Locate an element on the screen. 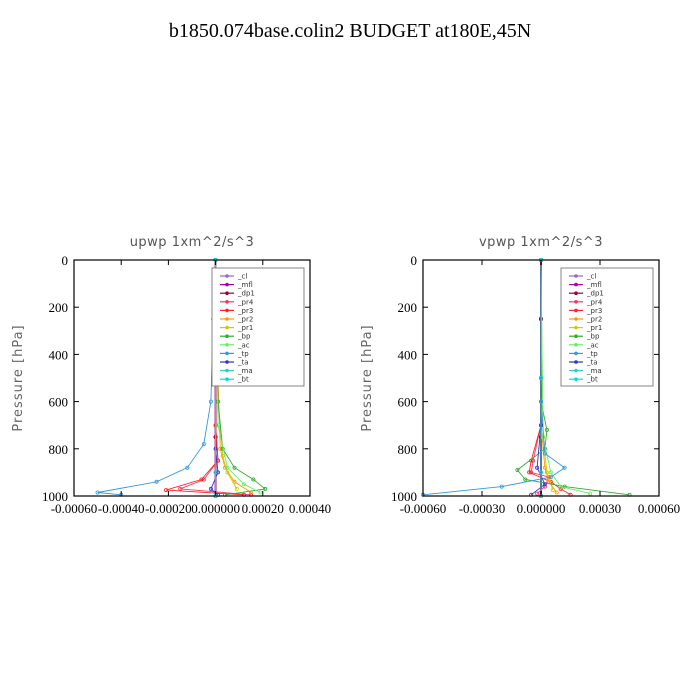  y-tick-label: 0 is located at coordinates (414, 260).